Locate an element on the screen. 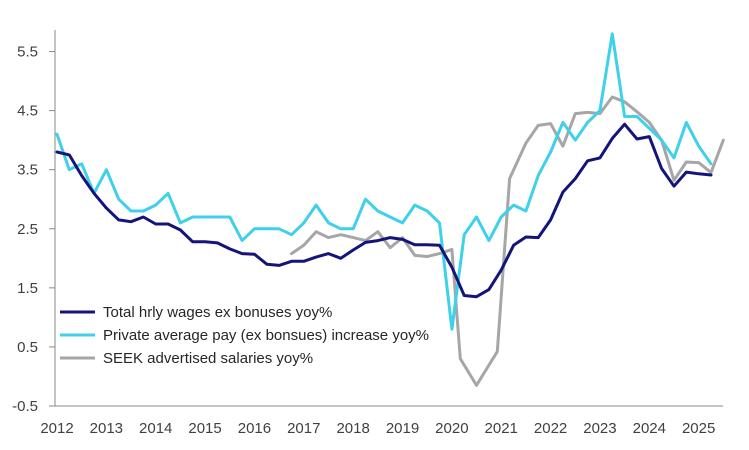 The image size is (749, 450). x-tick-label: 2024 is located at coordinates (649, 428).